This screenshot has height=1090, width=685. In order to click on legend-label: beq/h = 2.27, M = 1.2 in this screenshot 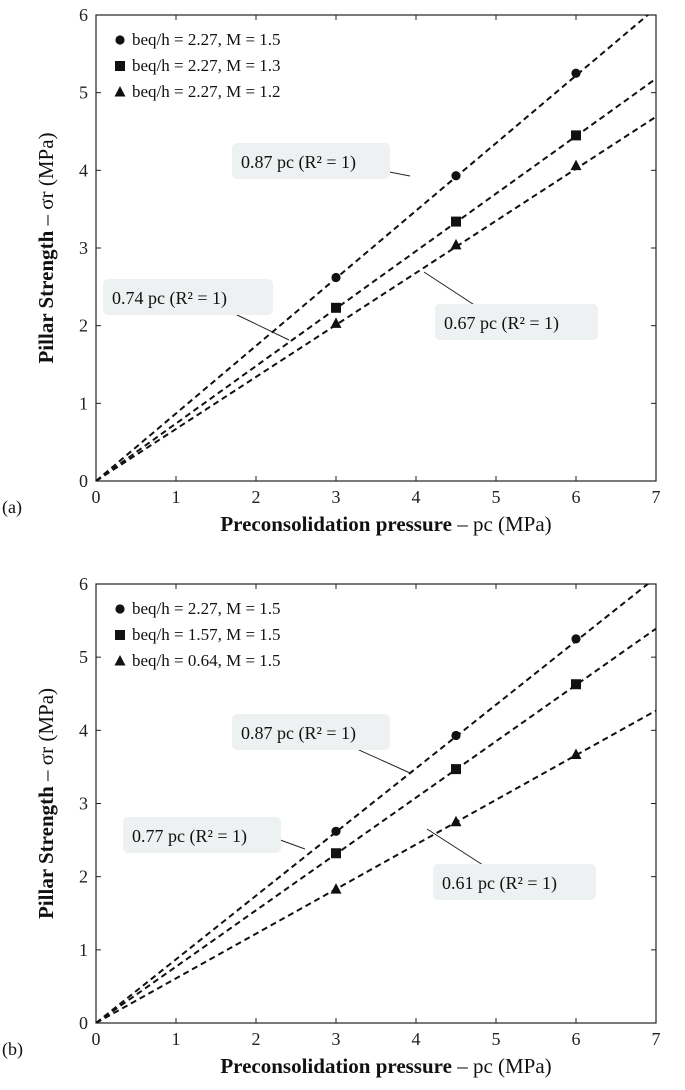, I will do `click(206, 91)`.